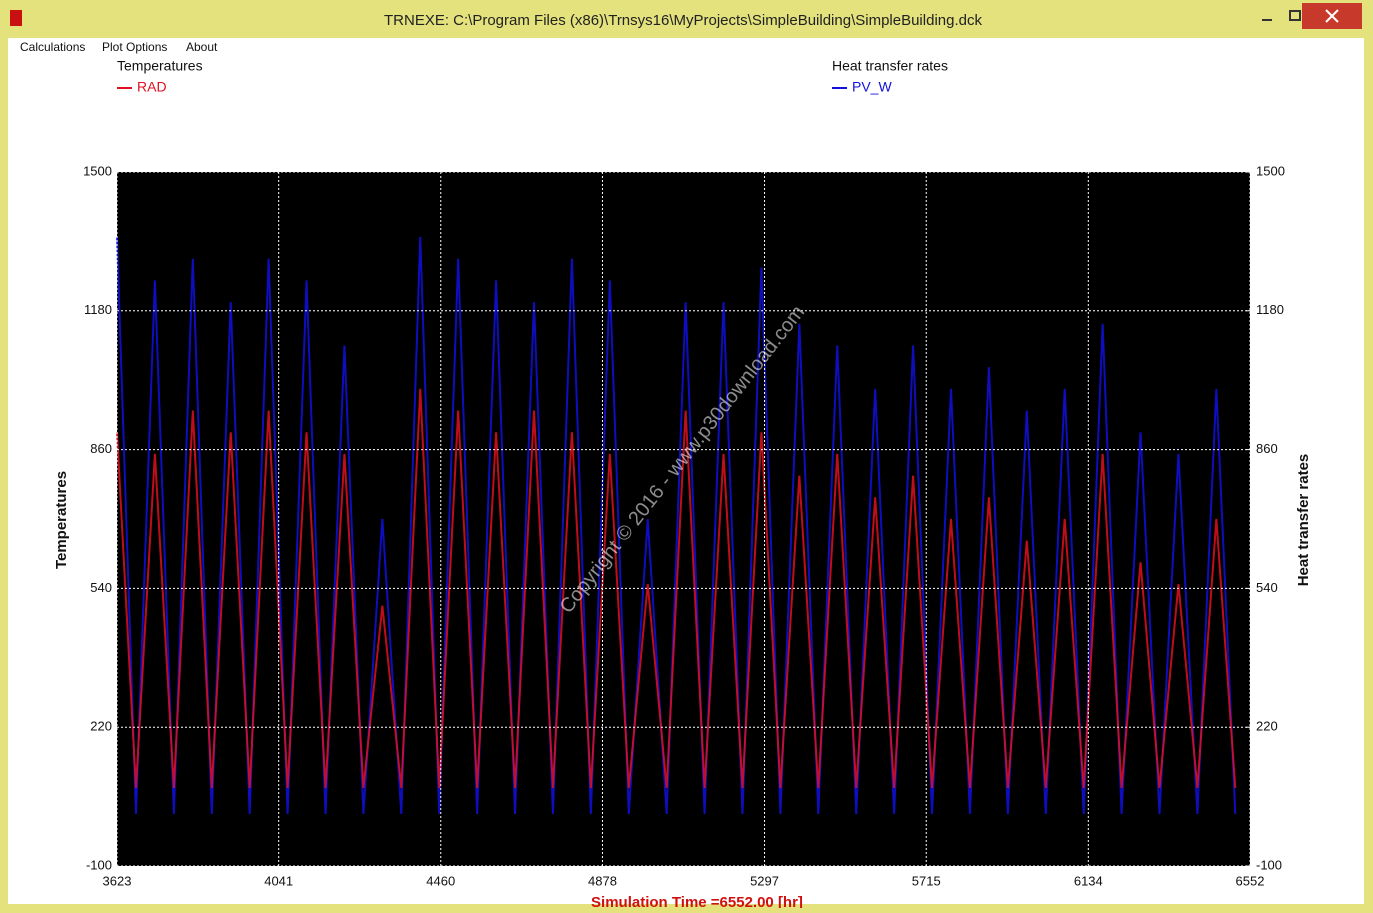 The width and height of the screenshot is (1373, 913). I want to click on x-tick-label: 3623, so click(117, 880).